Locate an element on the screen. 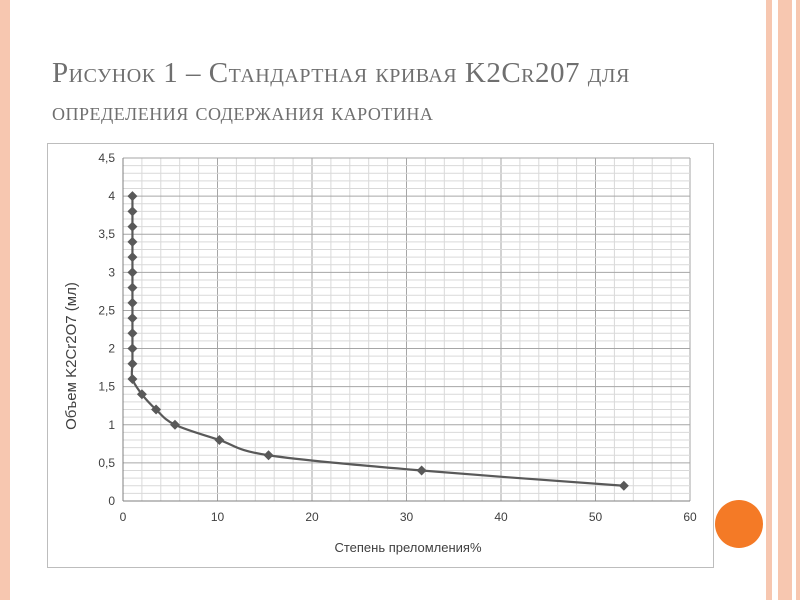  x-tick-label: 20 is located at coordinates (312, 517).